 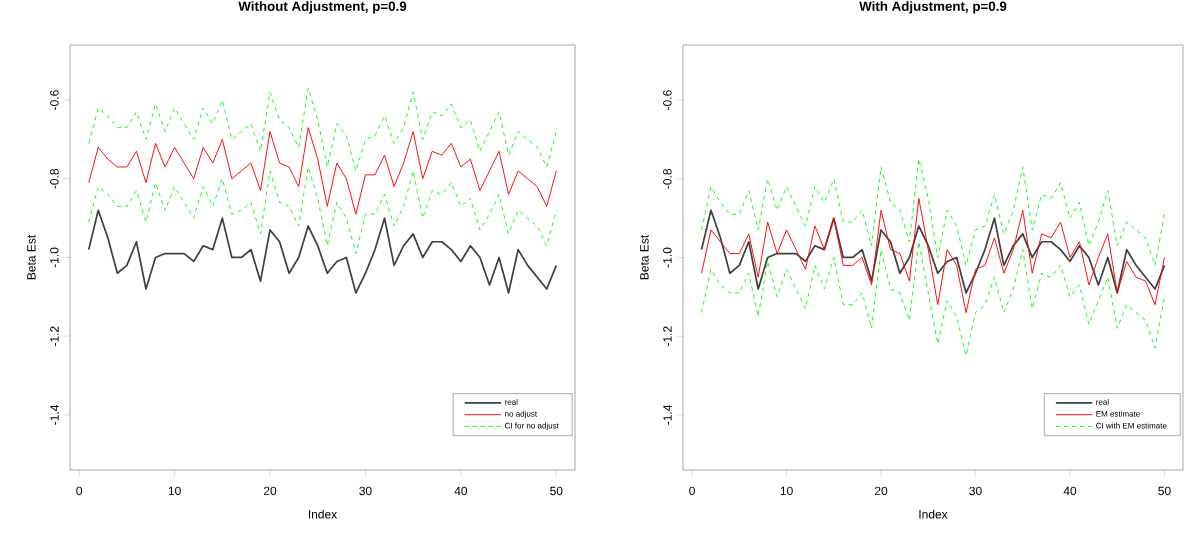 What do you see at coordinates (322, 7) in the screenshot?
I see `chart-title: Without Adjustment, p=0.9` at bounding box center [322, 7].